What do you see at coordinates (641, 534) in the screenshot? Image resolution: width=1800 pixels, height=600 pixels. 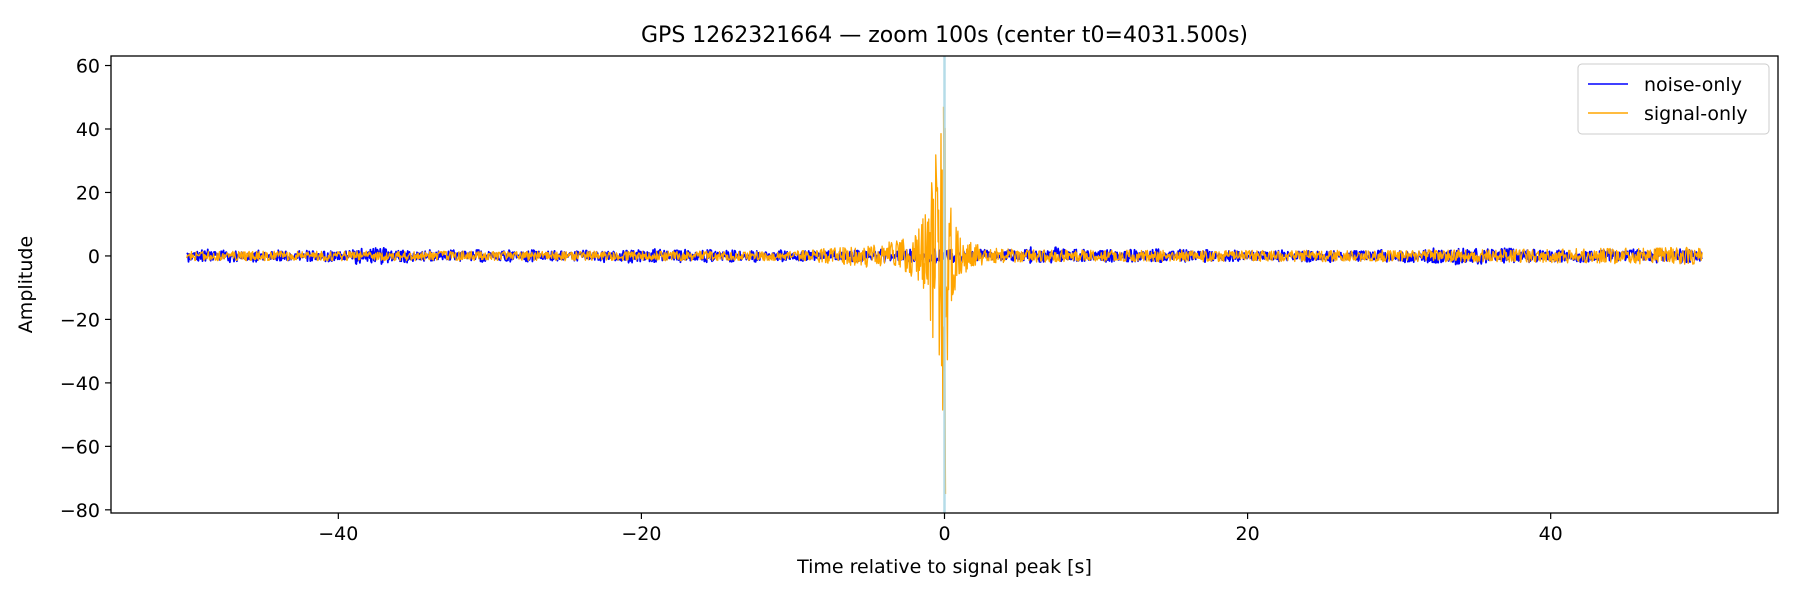 I see `x-tick-label: −20` at bounding box center [641, 534].